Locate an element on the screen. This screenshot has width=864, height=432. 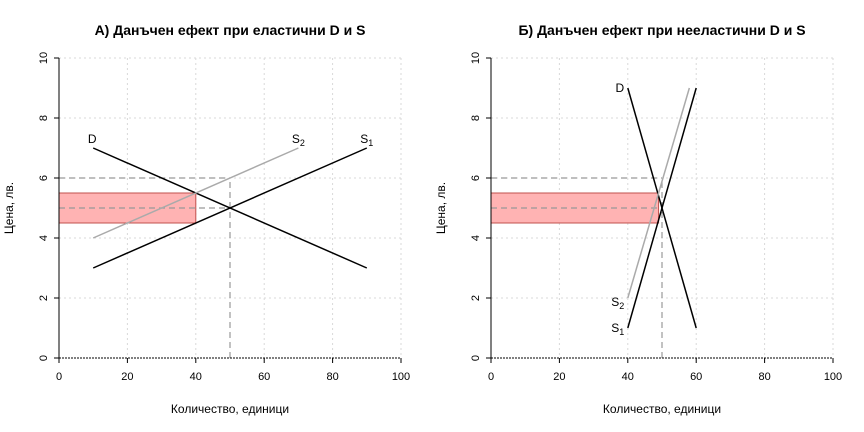
chart-title: А) Данъчен ефект при еластични D и S is located at coordinates (230, 30).